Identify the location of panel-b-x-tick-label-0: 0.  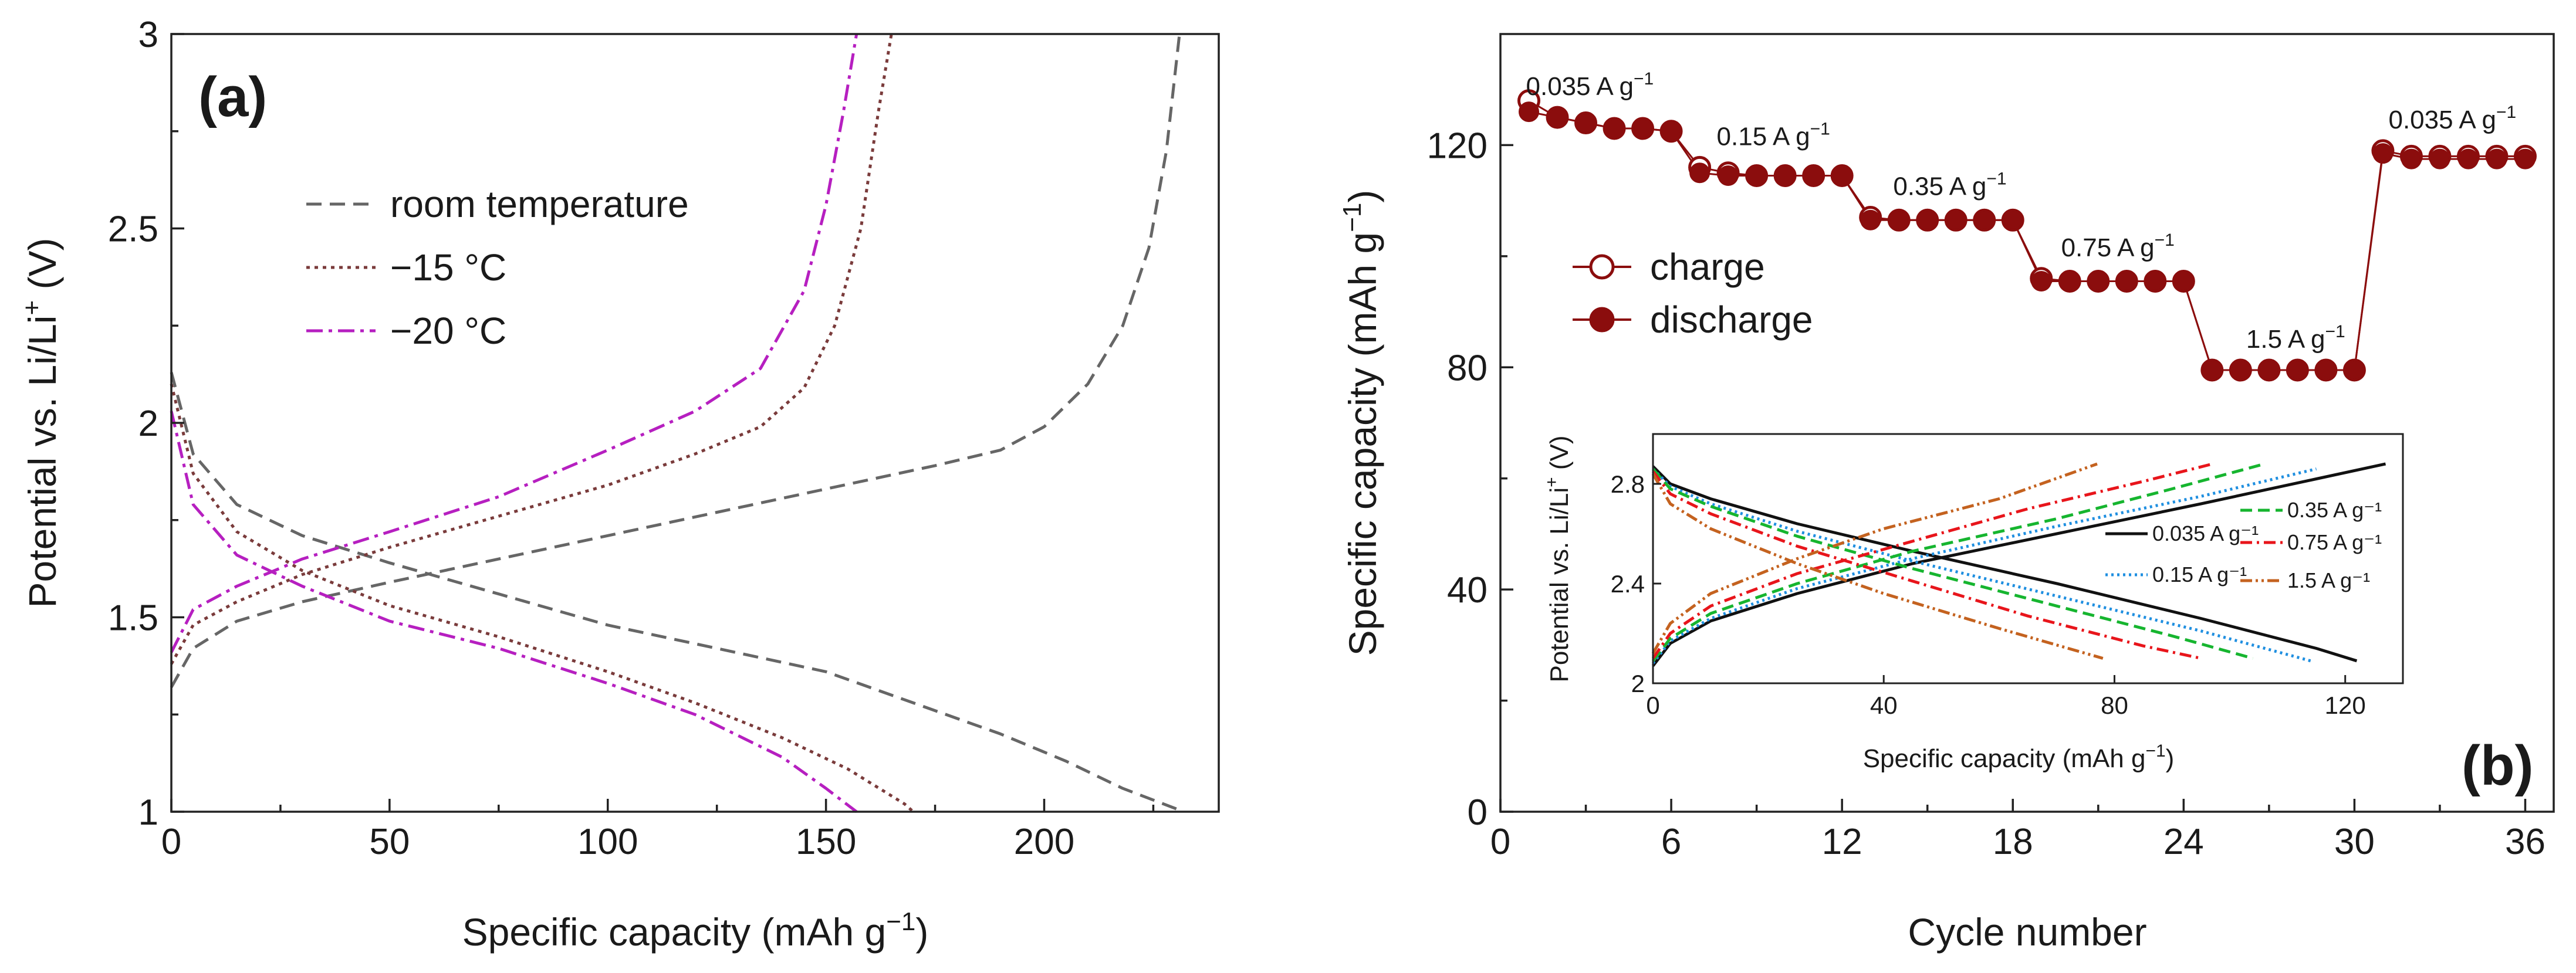
(1500, 842).